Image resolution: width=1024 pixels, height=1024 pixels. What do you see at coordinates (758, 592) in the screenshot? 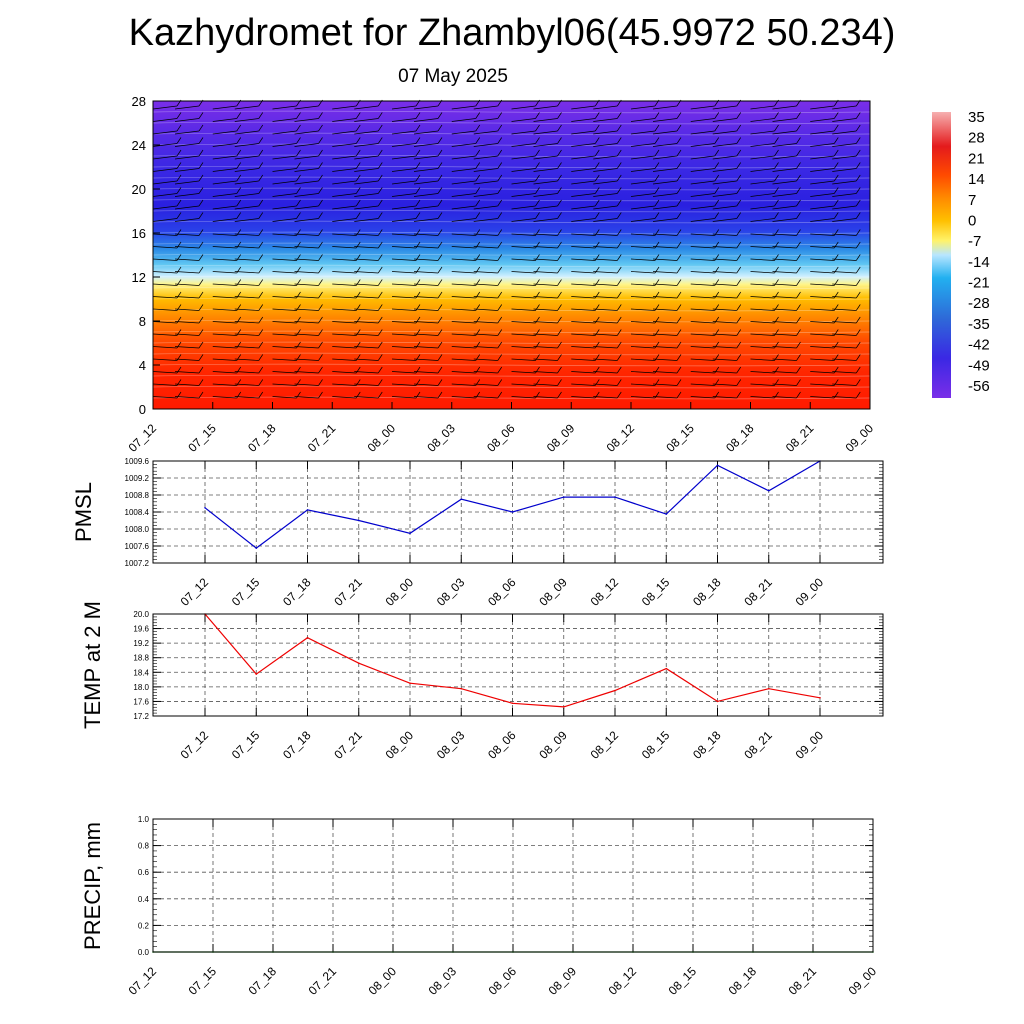
I see `x-tick-label: 08_21` at bounding box center [758, 592].